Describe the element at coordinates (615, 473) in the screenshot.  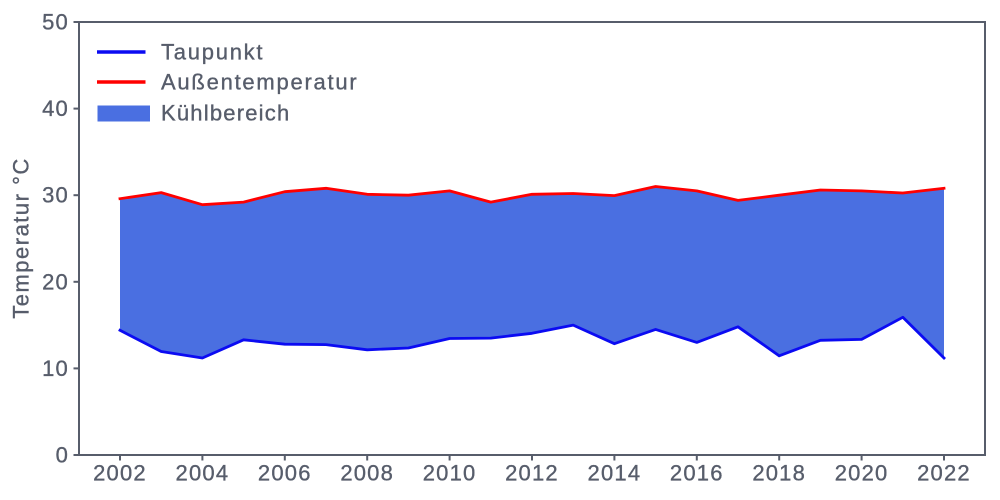
I see `svg-text: 2014` at that location.